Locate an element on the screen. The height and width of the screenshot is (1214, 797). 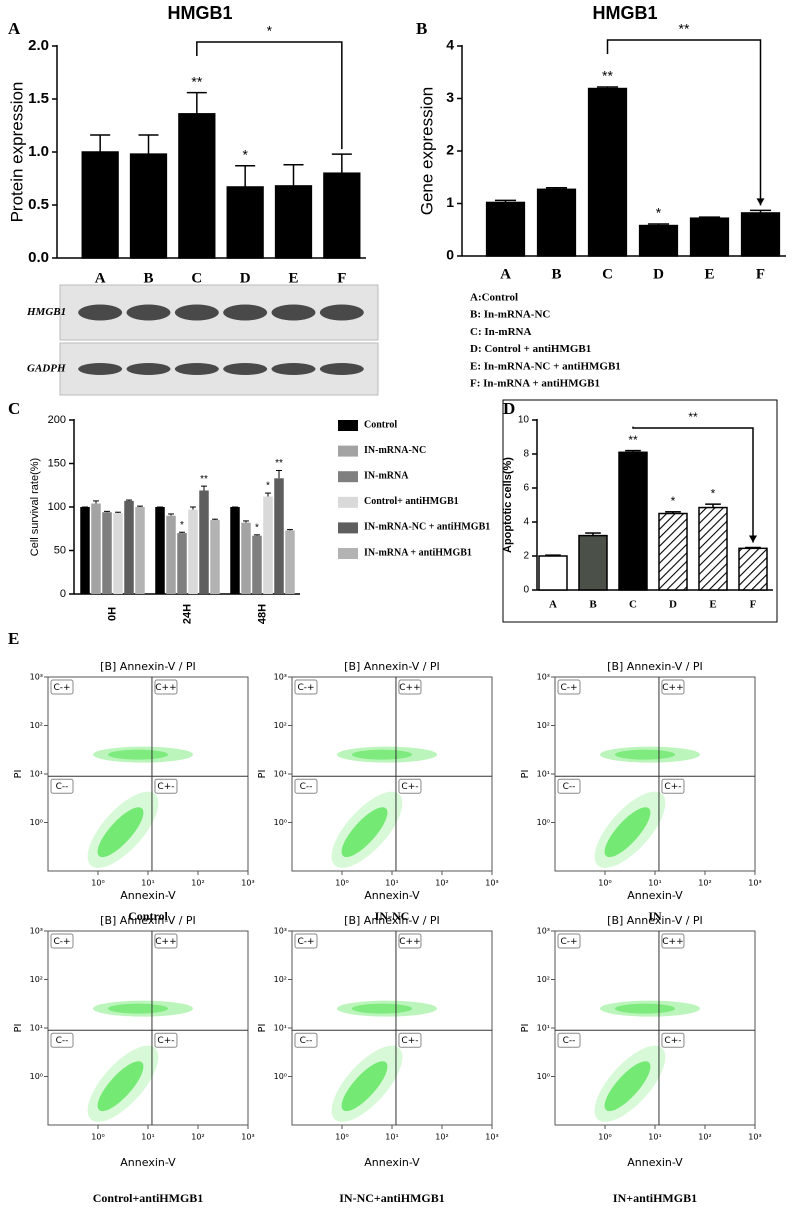
legend-note: B: In-mRNA-NC is located at coordinates (510, 315).